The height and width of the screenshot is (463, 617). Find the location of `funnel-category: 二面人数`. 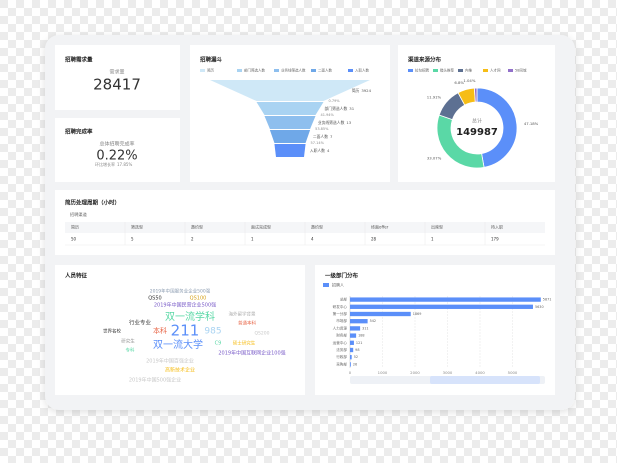

funnel-category: 二面人数 is located at coordinates (320, 136).